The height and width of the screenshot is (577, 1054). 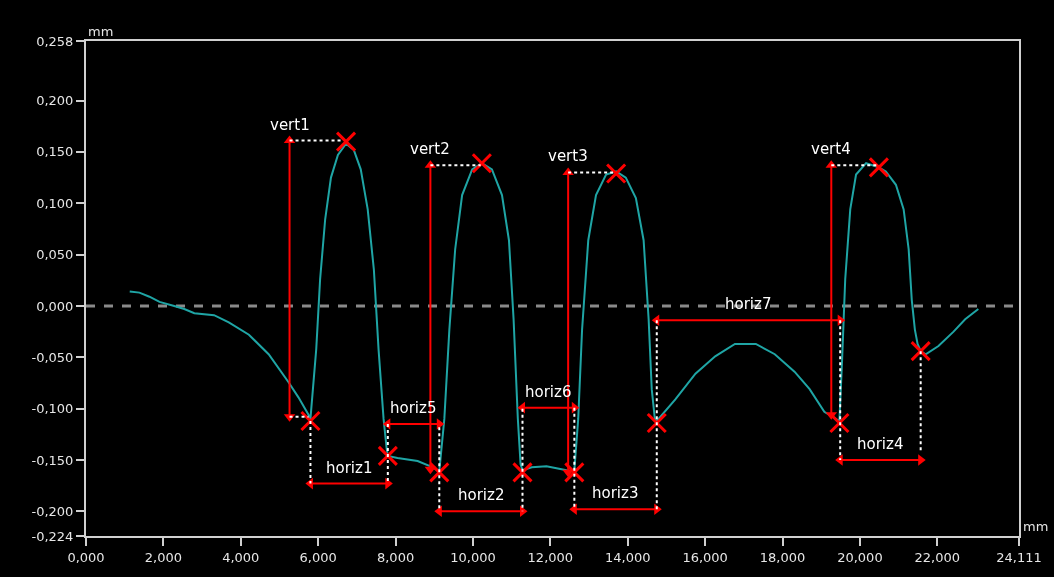 What do you see at coordinates (55, 101) in the screenshot?
I see `y-tick-label: 0,200` at bounding box center [55, 101].